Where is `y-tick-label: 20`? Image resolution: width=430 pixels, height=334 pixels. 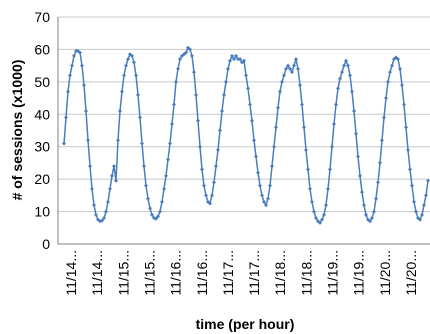
y-tick-label: 20 is located at coordinates (42, 179).